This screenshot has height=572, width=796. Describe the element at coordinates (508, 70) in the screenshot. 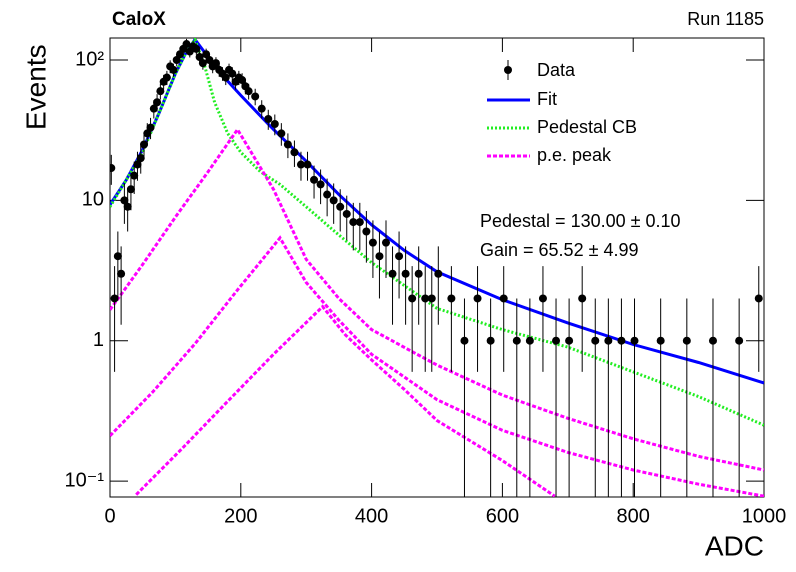

I see `legend-marker` at that location.